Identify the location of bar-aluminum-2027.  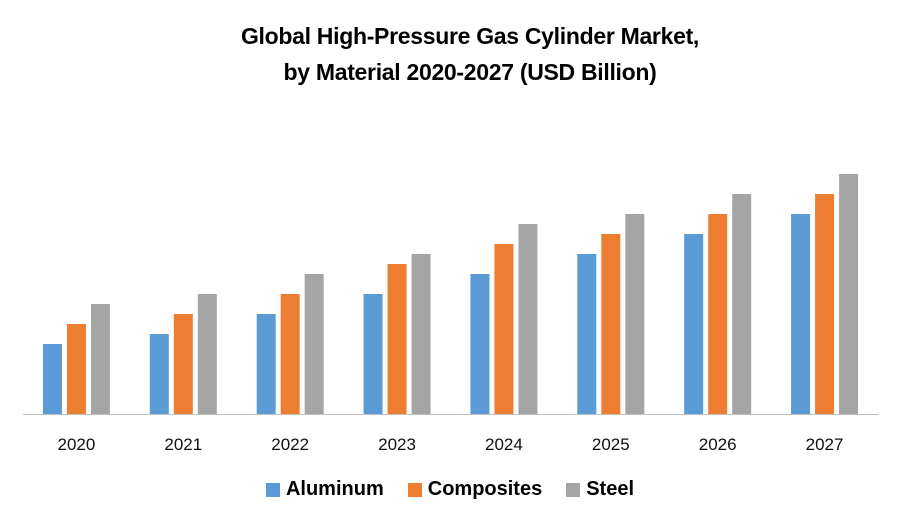
(801, 314).